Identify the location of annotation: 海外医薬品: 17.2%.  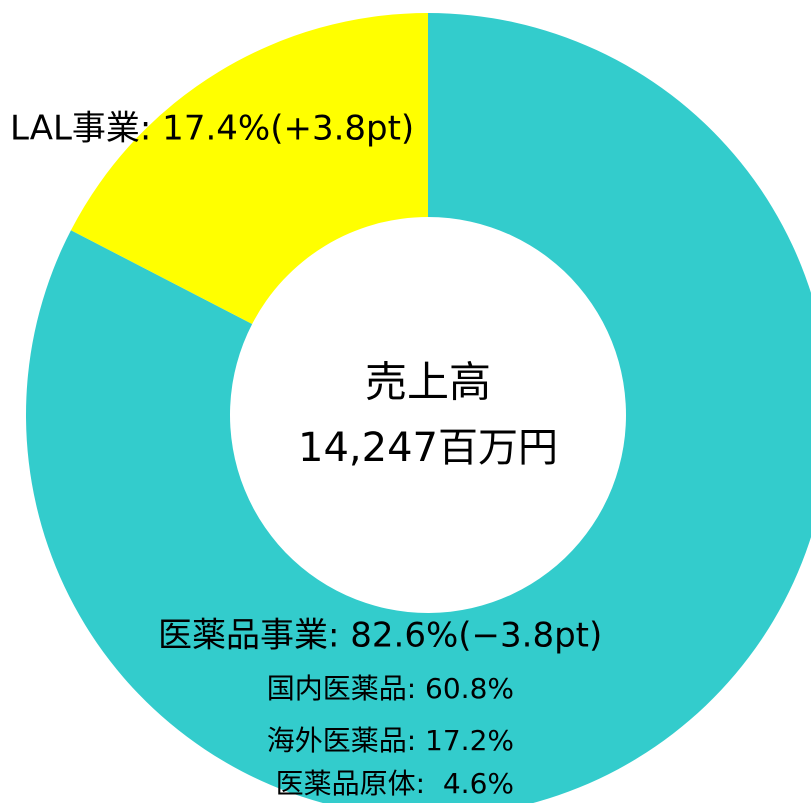
(390, 740).